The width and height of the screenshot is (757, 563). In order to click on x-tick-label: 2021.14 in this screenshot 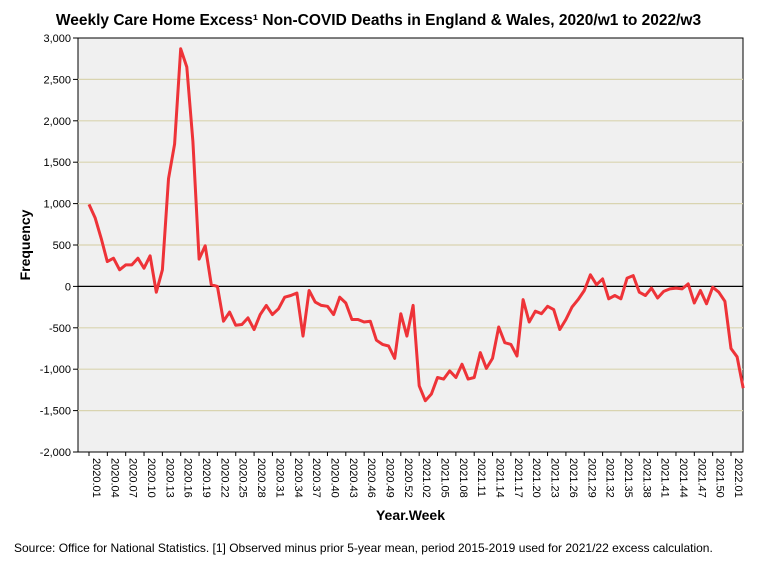, I will do `click(500, 478)`.